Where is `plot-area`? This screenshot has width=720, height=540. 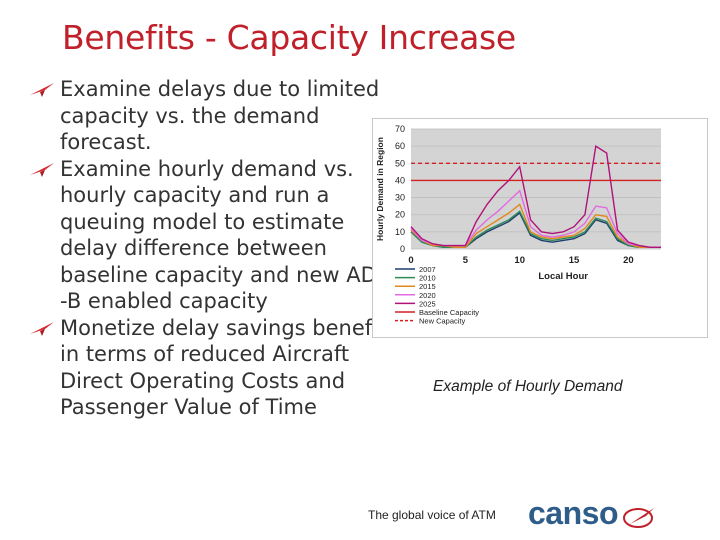 plot-area is located at coordinates (536, 189).